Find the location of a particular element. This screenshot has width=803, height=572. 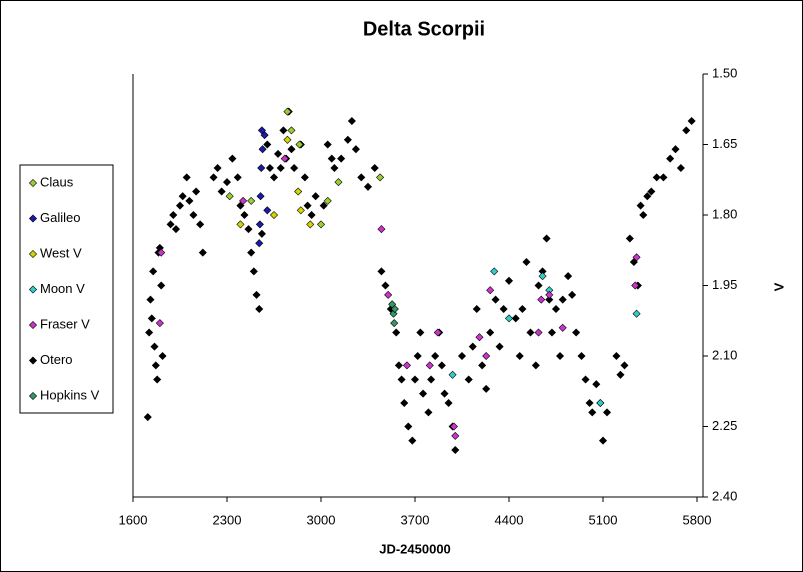

y-tick-label: 2.25 is located at coordinates (724, 425).